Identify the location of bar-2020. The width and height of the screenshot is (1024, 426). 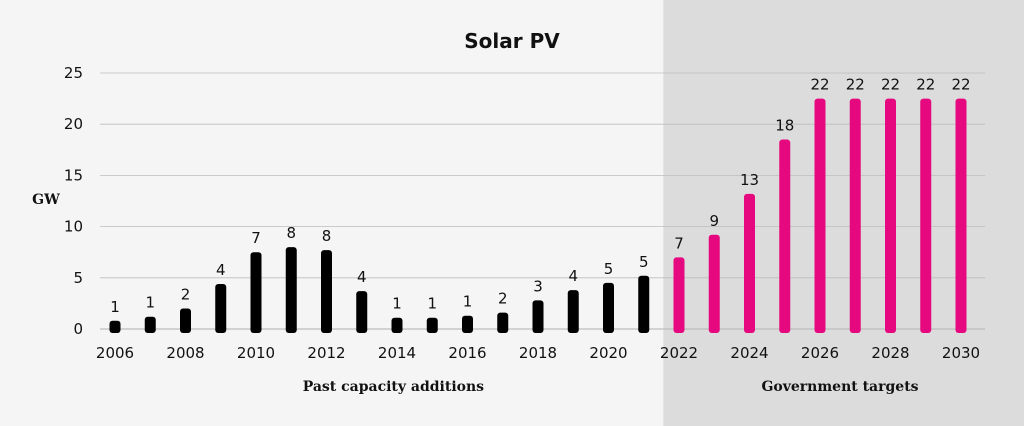
(608, 307).